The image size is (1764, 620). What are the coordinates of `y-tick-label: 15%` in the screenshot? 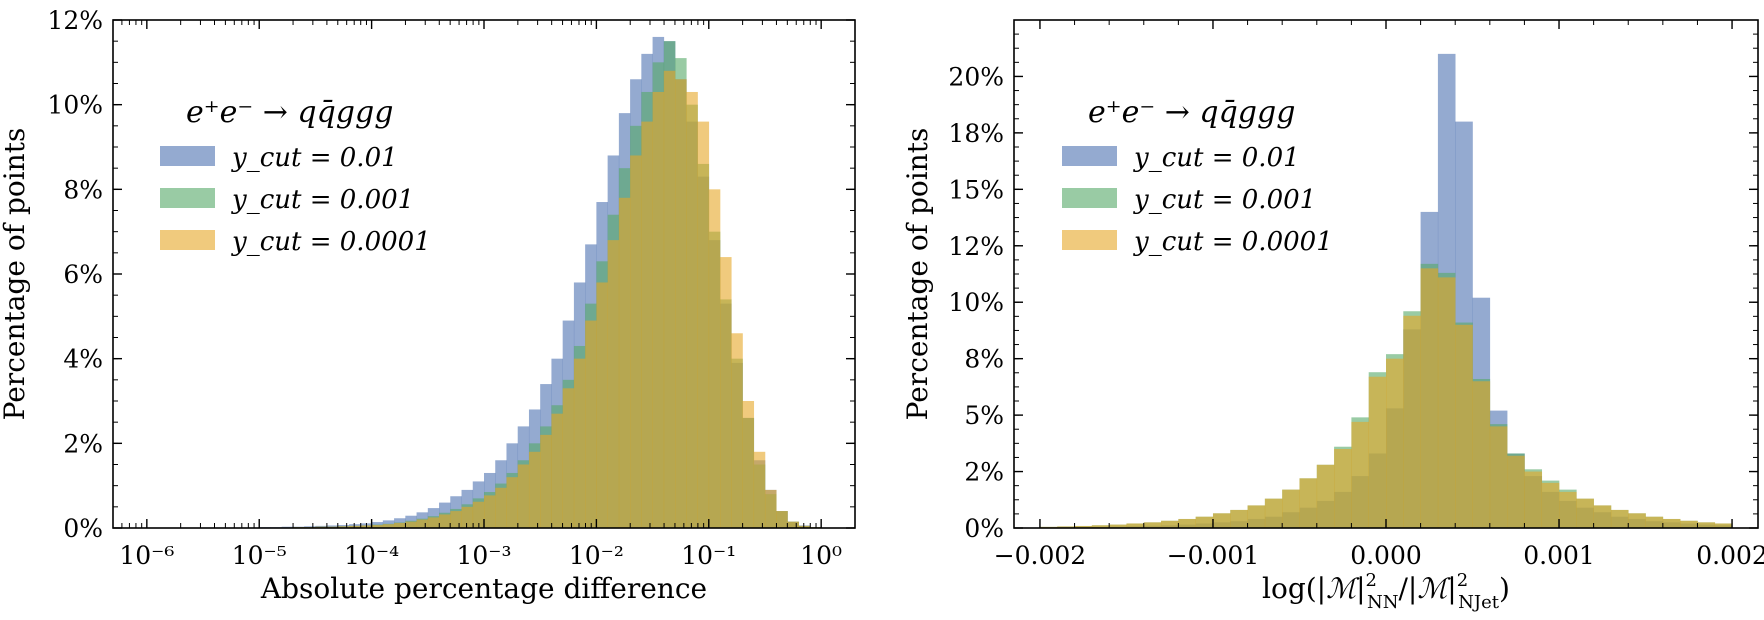 It's located at (976, 189).